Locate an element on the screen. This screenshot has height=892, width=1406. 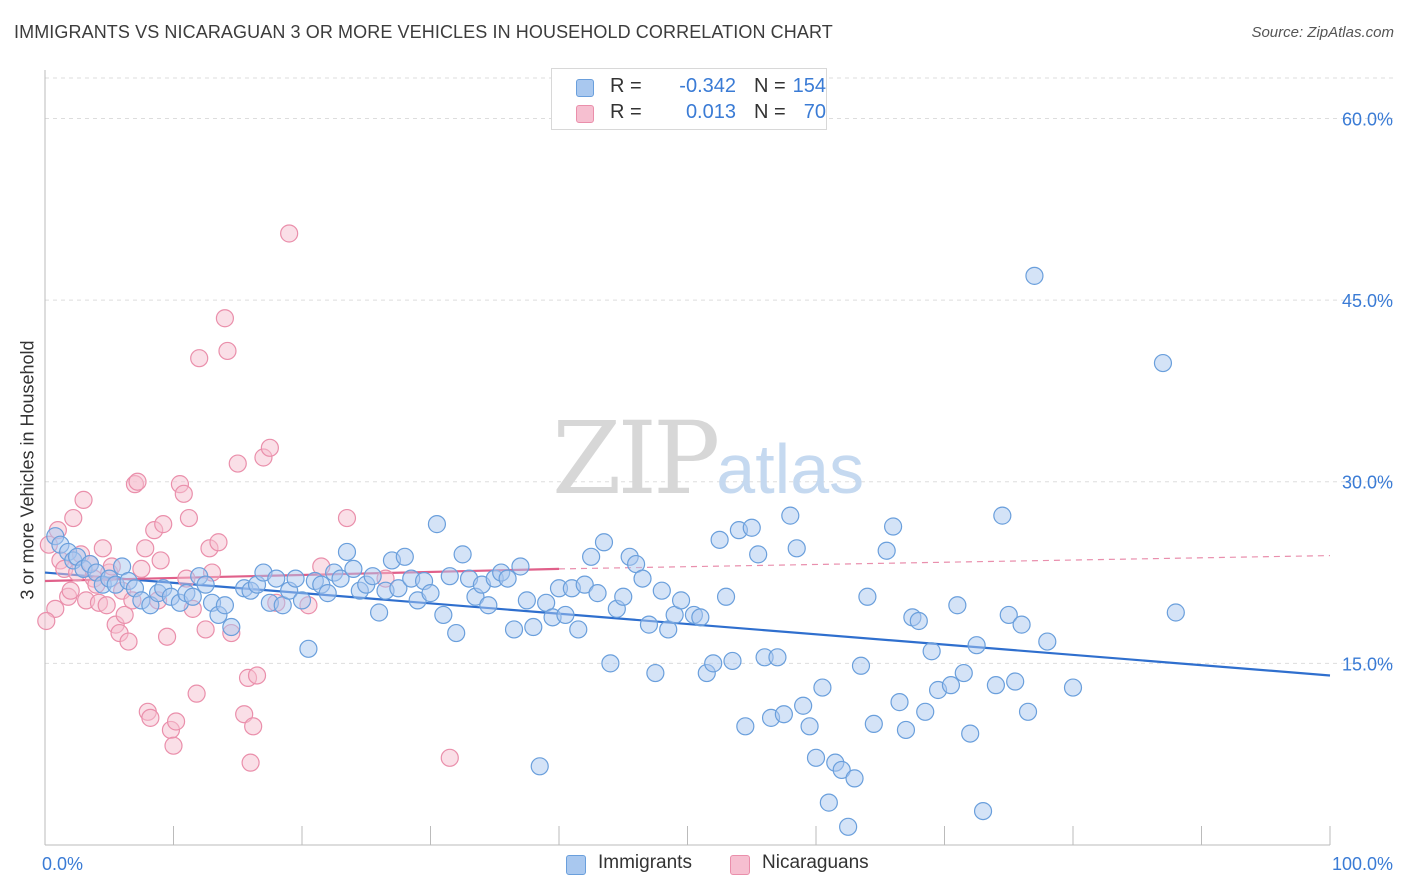
r-value: -0.342 is located at coordinates (707, 86).